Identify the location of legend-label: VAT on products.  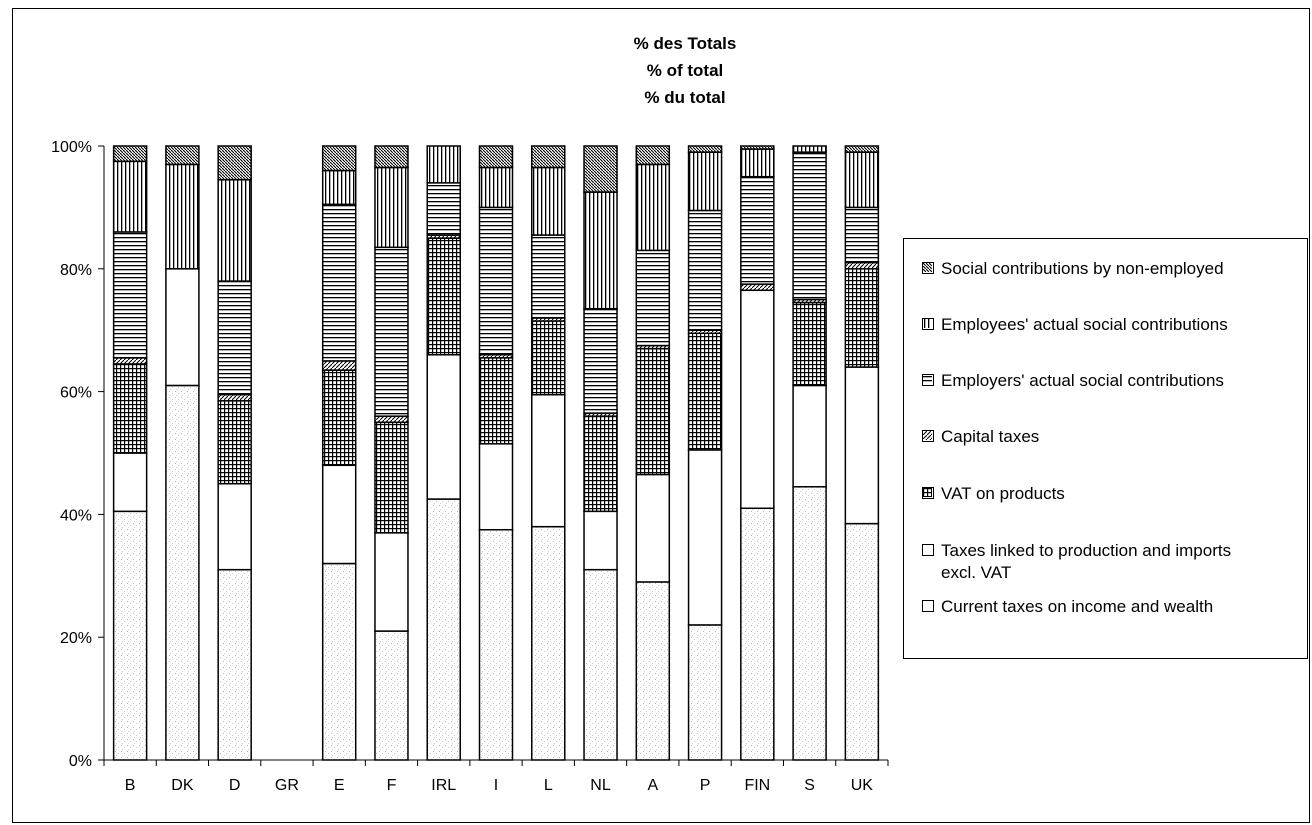
(1003, 493).